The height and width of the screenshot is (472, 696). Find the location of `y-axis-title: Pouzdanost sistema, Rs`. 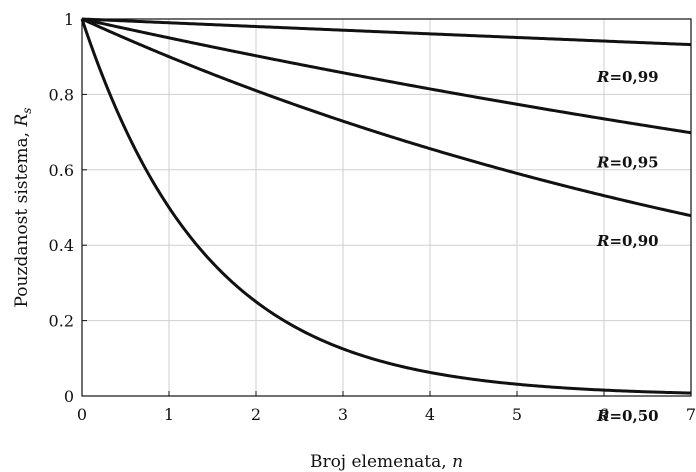

y-axis-title: Pouzdanost sistema, Rs is located at coordinates (23, 208).